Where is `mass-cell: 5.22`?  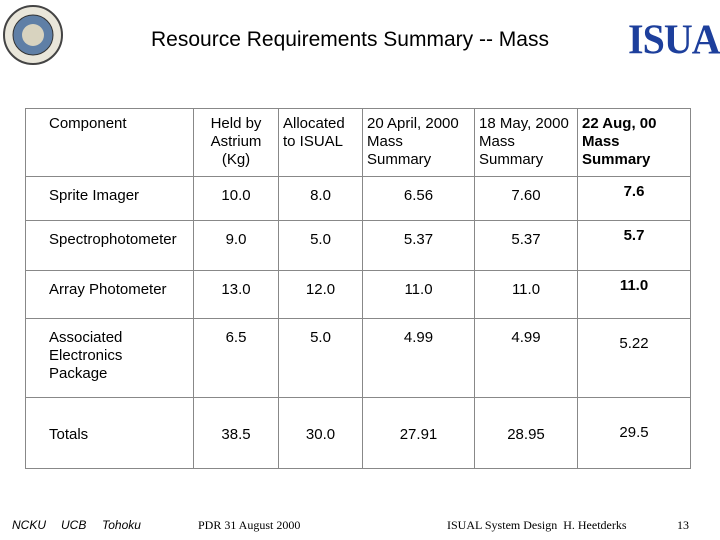
mass-cell: 5.22 is located at coordinates (634, 358).